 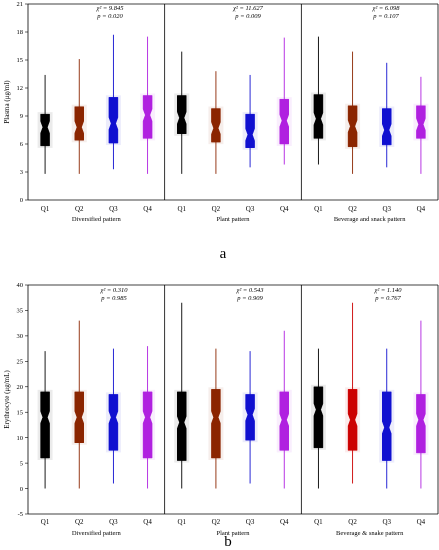 I want to click on y-tick-label: 10, so click(x=20, y=438).